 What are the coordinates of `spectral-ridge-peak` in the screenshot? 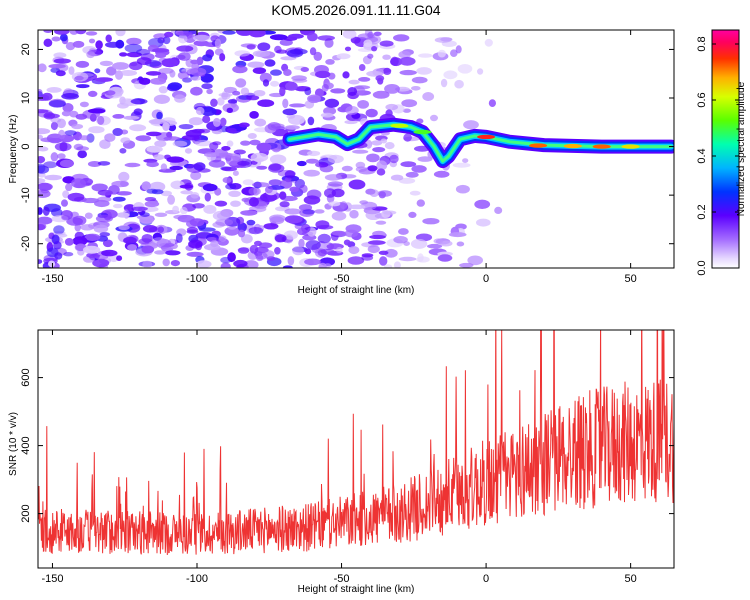 It's located at (601, 146).